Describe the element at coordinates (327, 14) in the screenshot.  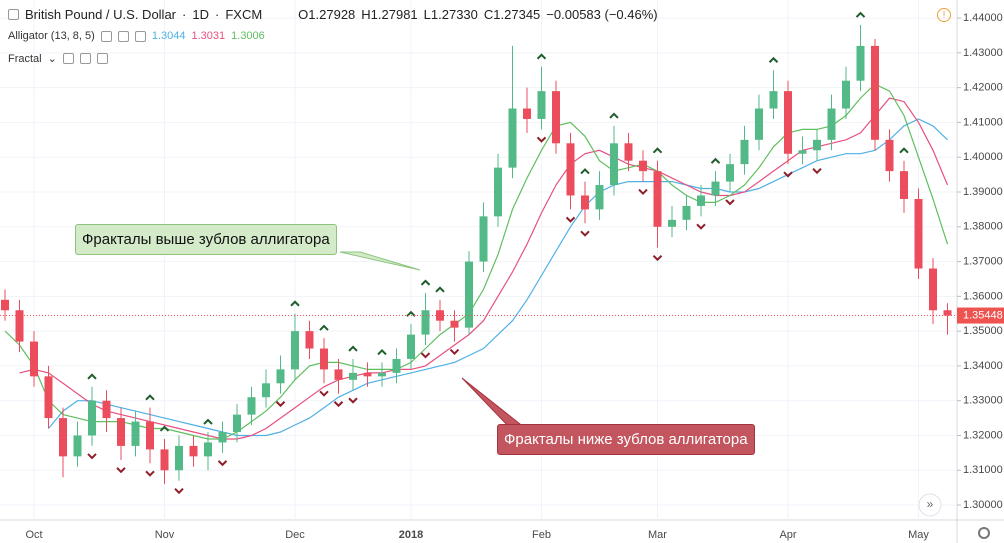
I see `ohlc-open: O1.27928` at that location.